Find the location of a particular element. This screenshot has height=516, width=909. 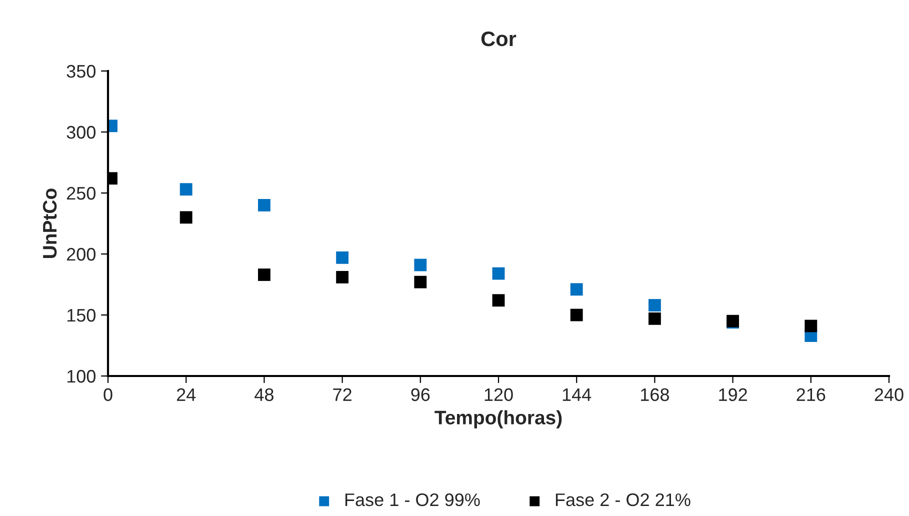

y-tick-label: 350 is located at coordinates (81, 71).